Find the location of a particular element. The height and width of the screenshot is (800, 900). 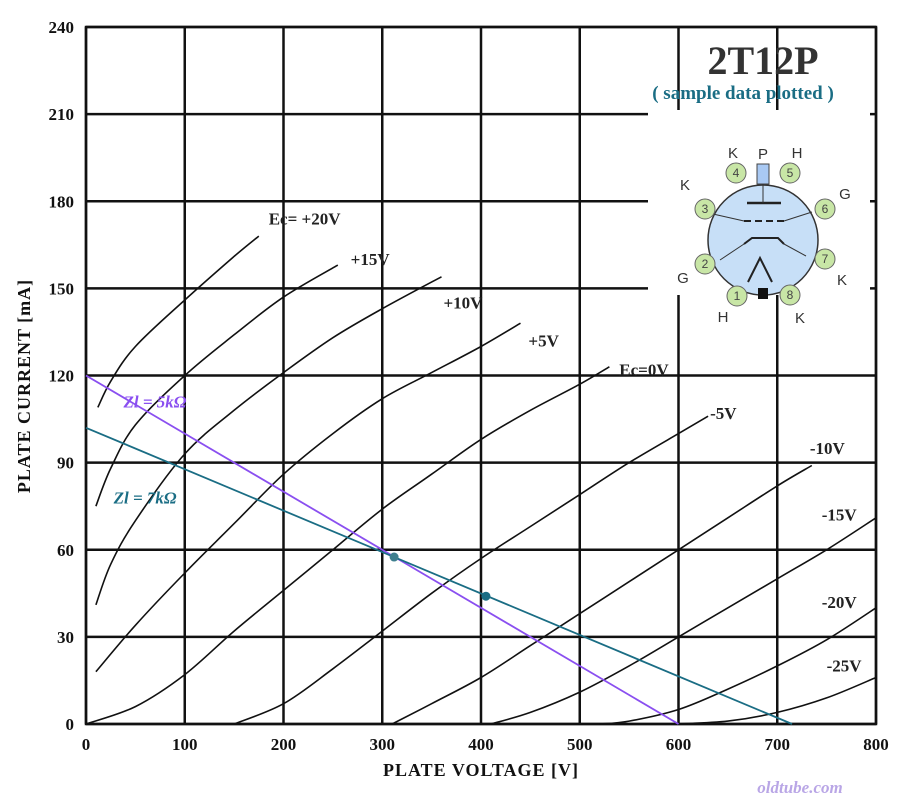

x-axis-title: PLATE VOLTAGE [V] is located at coordinates (481, 770).